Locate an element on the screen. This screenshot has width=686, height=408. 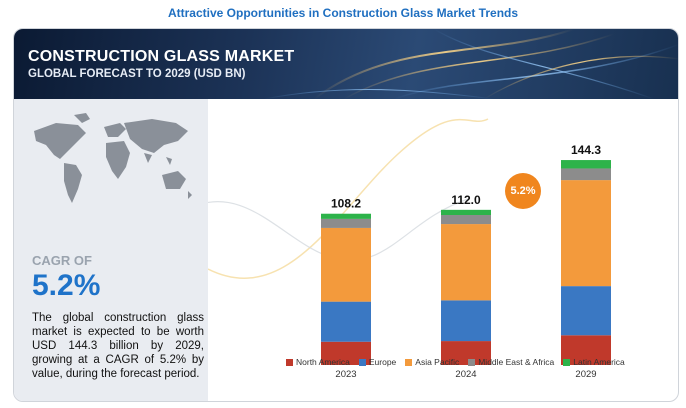
legend-item: Europe is located at coordinates (377, 362).